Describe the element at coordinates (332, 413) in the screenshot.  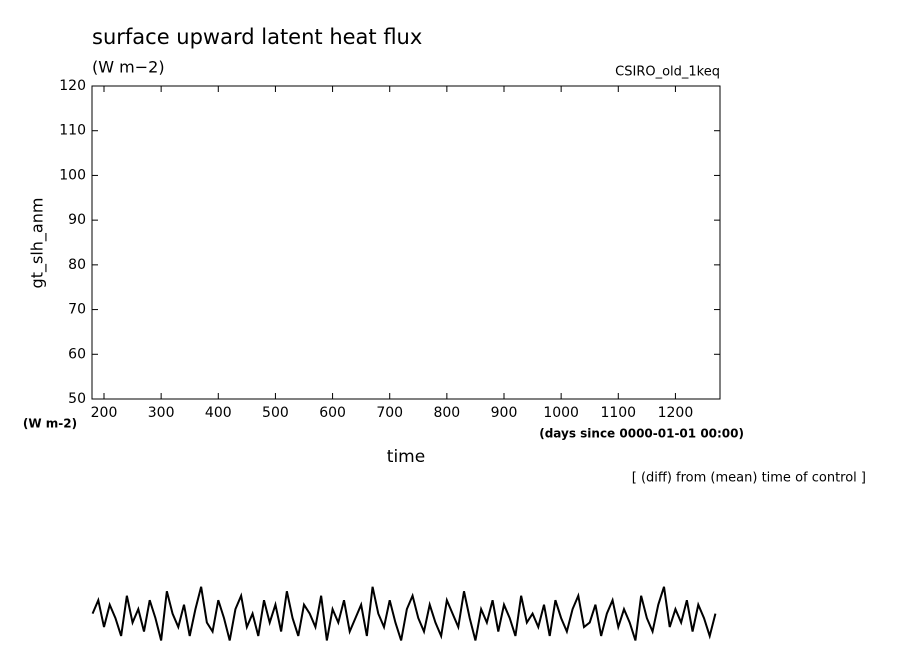
I see `x-tick-label: 600` at that location.